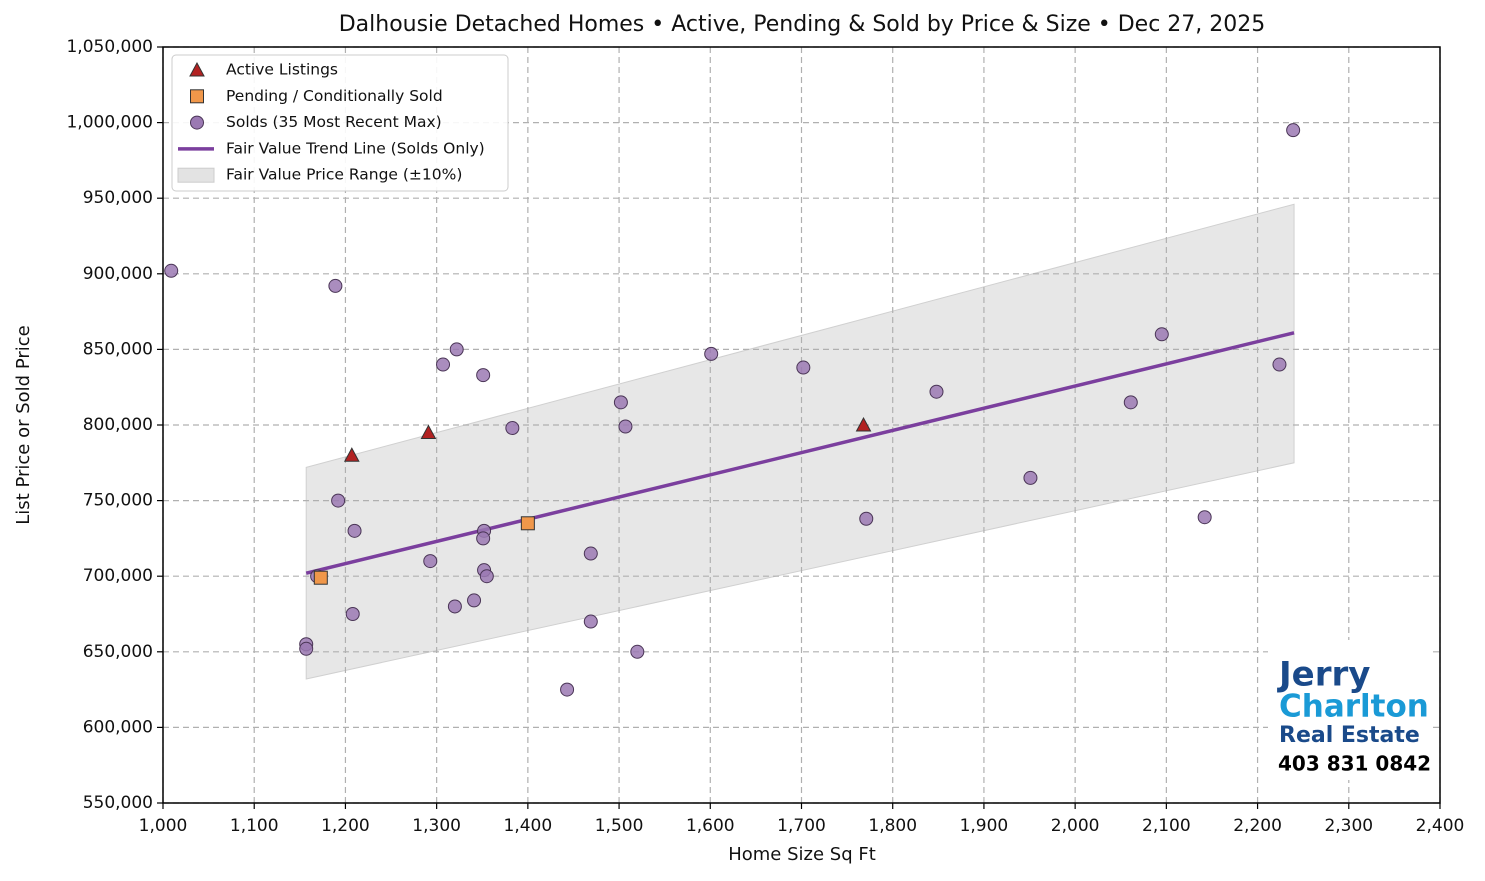 This screenshot has height=881, width=1485. What do you see at coordinates (334, 122) in the screenshot?
I see `legend-label: Solds (35 Most Recent Max)` at bounding box center [334, 122].